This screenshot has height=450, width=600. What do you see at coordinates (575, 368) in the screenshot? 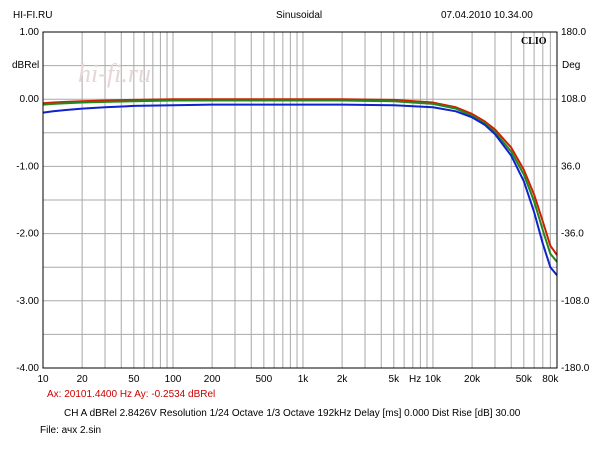
I see `y2-tick-label: -180.0` at bounding box center [575, 368].